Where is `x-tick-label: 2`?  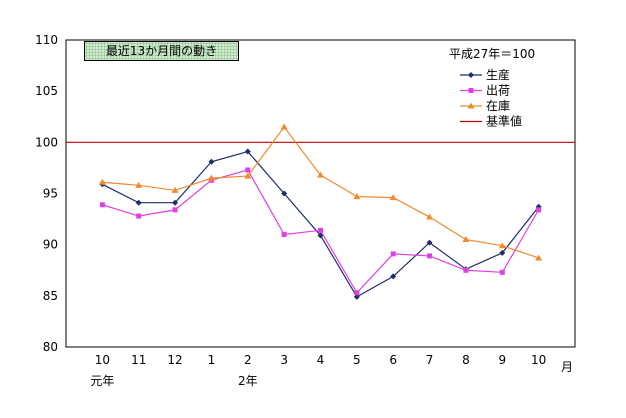 x-tick-label: 2 is located at coordinates (248, 360).